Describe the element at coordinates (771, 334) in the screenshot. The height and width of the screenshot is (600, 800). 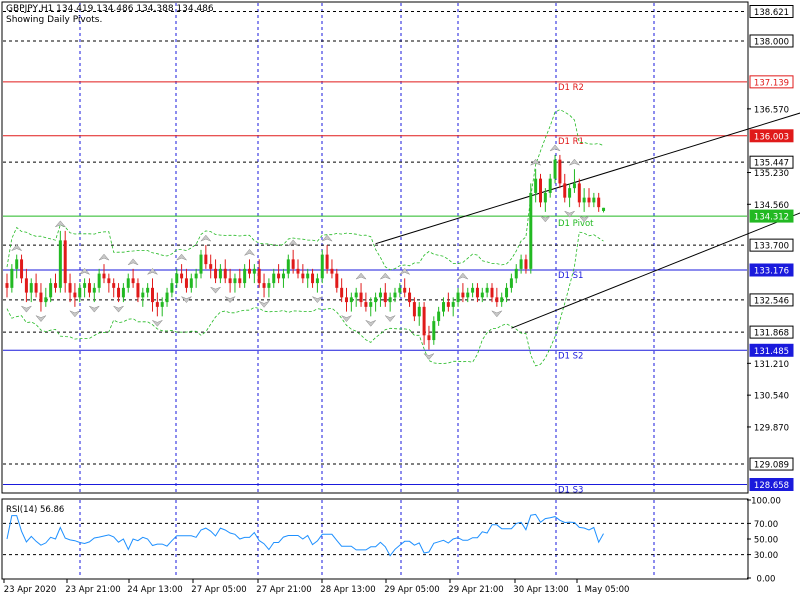
I see `price-label: 131.868` at that location.